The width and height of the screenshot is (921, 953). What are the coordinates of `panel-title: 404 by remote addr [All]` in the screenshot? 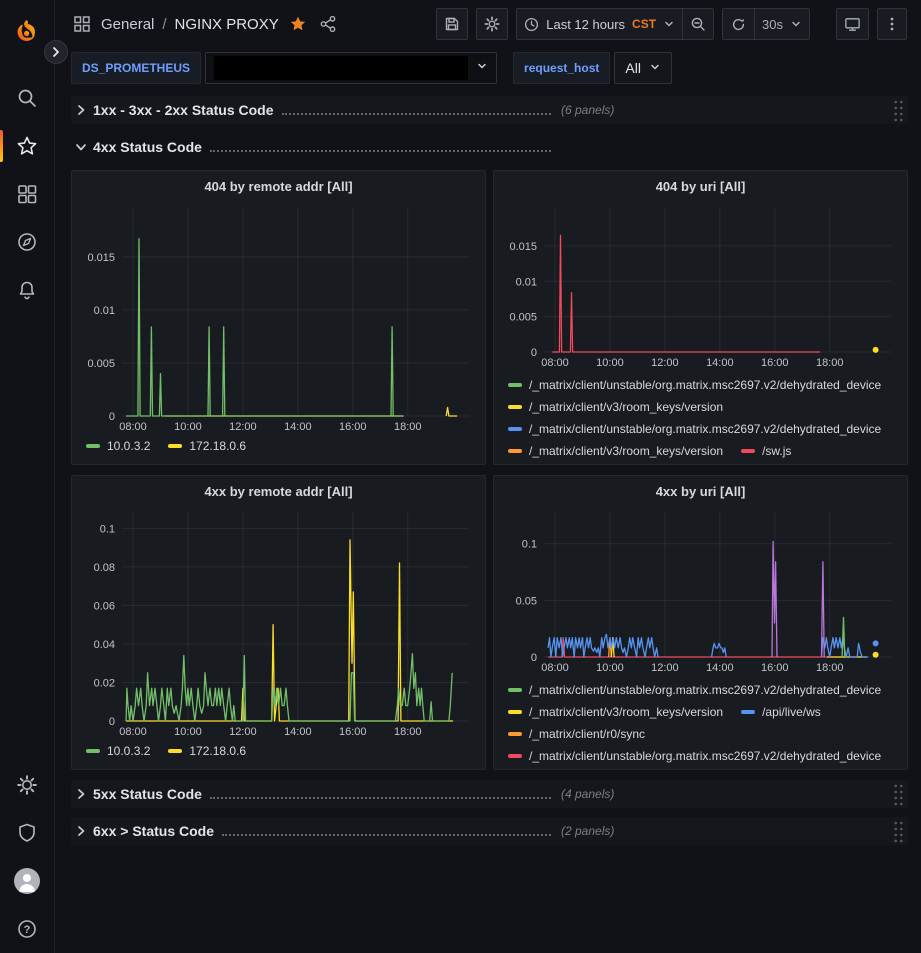 It's located at (278, 186).